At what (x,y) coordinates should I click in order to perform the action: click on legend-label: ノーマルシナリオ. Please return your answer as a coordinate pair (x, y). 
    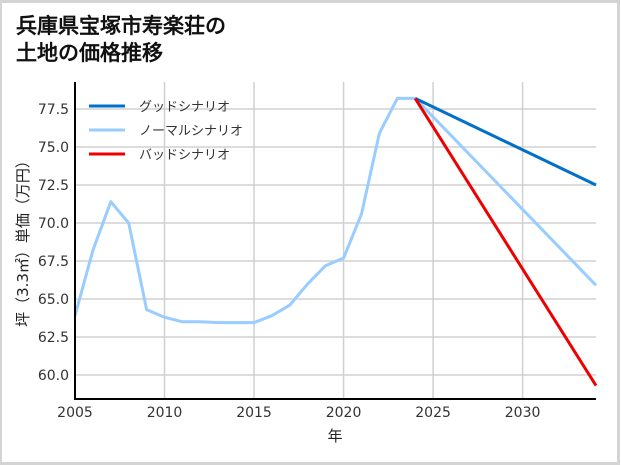
    Looking at the image, I should click on (191, 131).